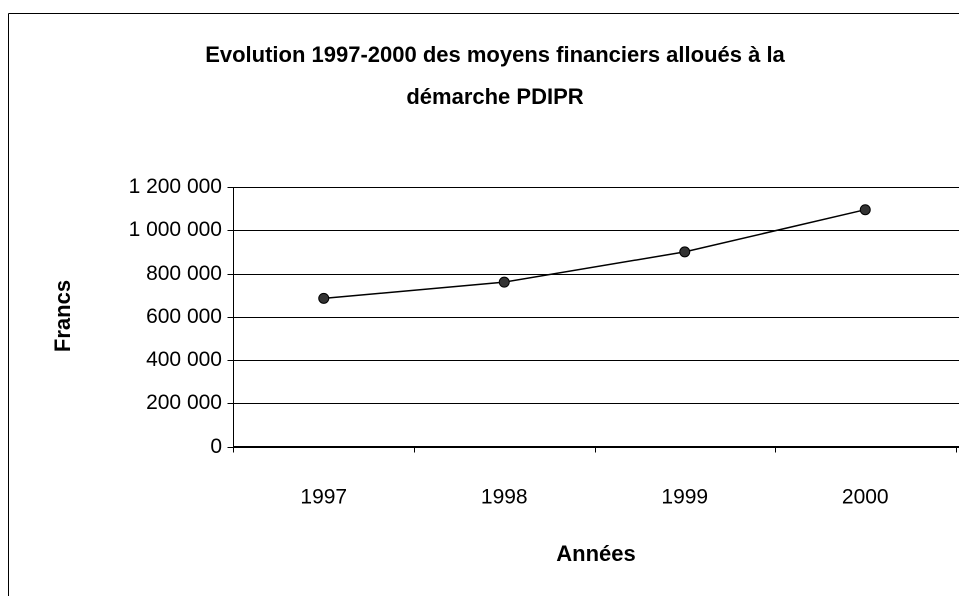 This screenshot has width=959, height=596. Describe the element at coordinates (184, 316) in the screenshot. I see `y-tick-label: 600 000` at that location.